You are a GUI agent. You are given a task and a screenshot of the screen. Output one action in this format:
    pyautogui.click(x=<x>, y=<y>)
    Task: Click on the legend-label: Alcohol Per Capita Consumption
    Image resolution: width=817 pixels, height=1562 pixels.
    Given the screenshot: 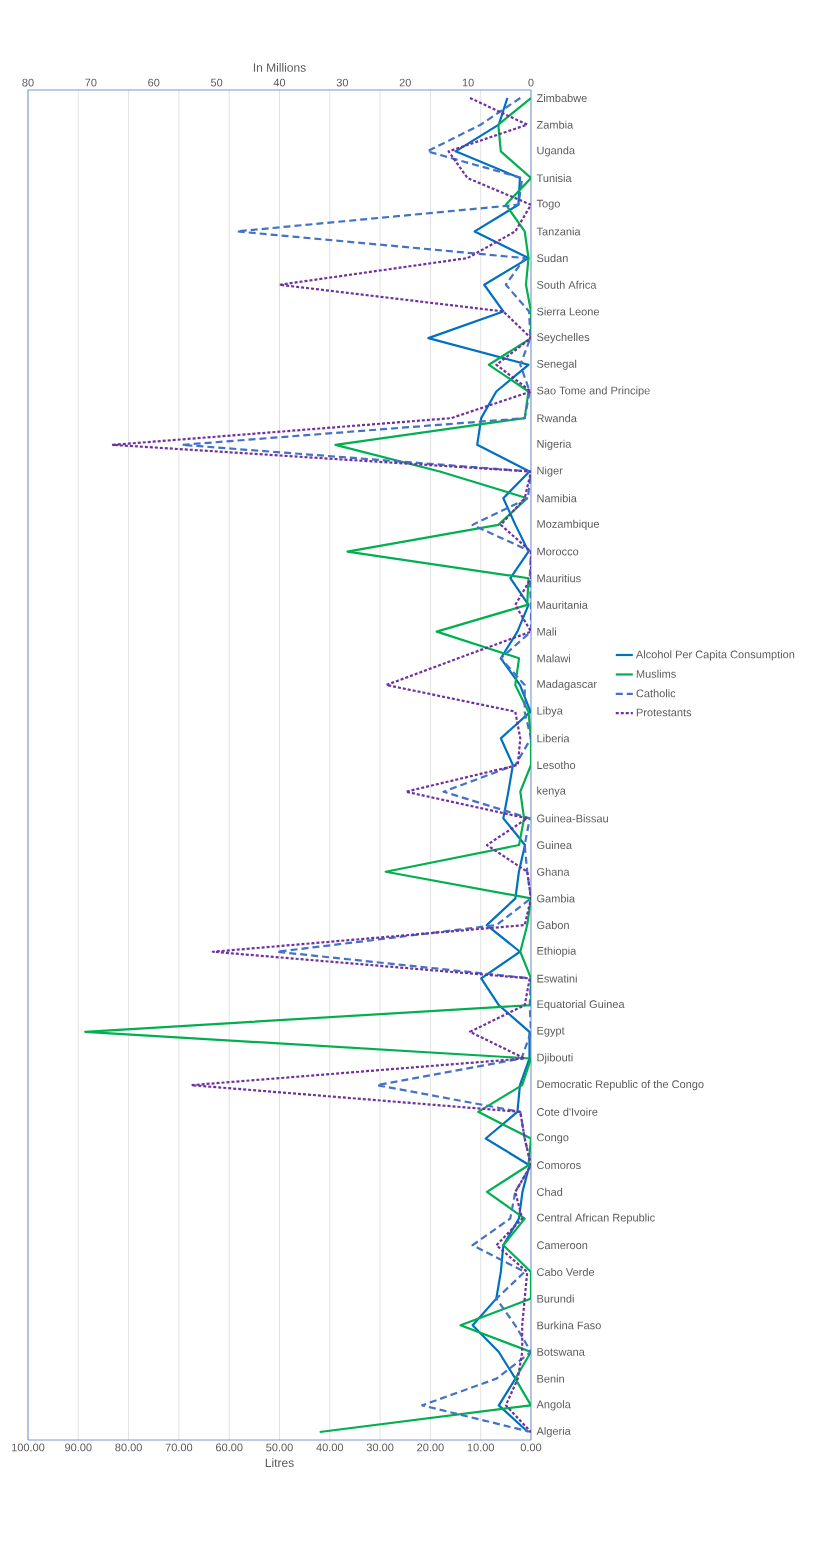 What is the action you would take?
    pyautogui.click(x=715, y=655)
    